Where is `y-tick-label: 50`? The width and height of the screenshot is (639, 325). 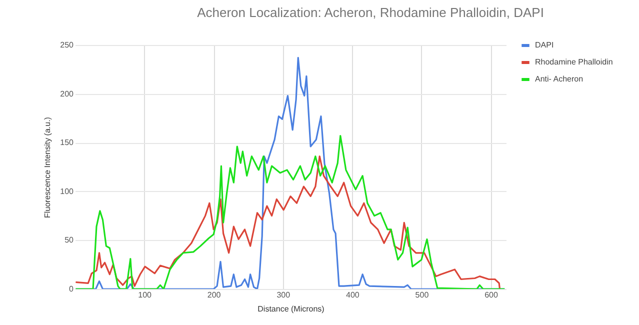
y-tick-label: 50 is located at coordinates (69, 240).